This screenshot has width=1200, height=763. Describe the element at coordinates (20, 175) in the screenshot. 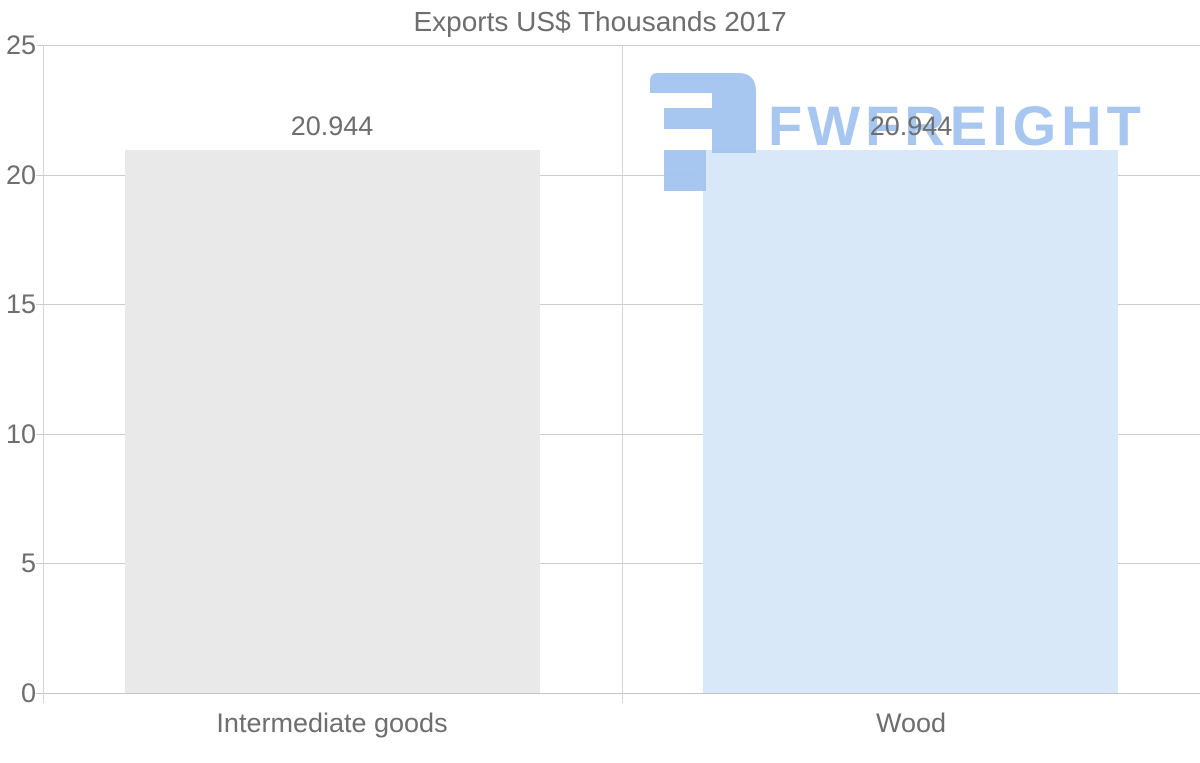

I see `y-tick-label: 20` at that location.